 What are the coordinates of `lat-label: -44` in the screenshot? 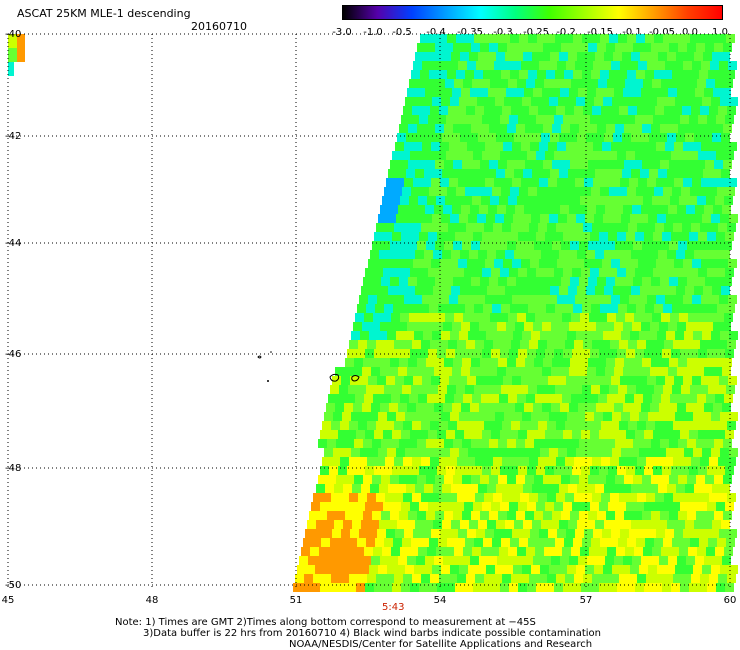 It's located at (13, 243).